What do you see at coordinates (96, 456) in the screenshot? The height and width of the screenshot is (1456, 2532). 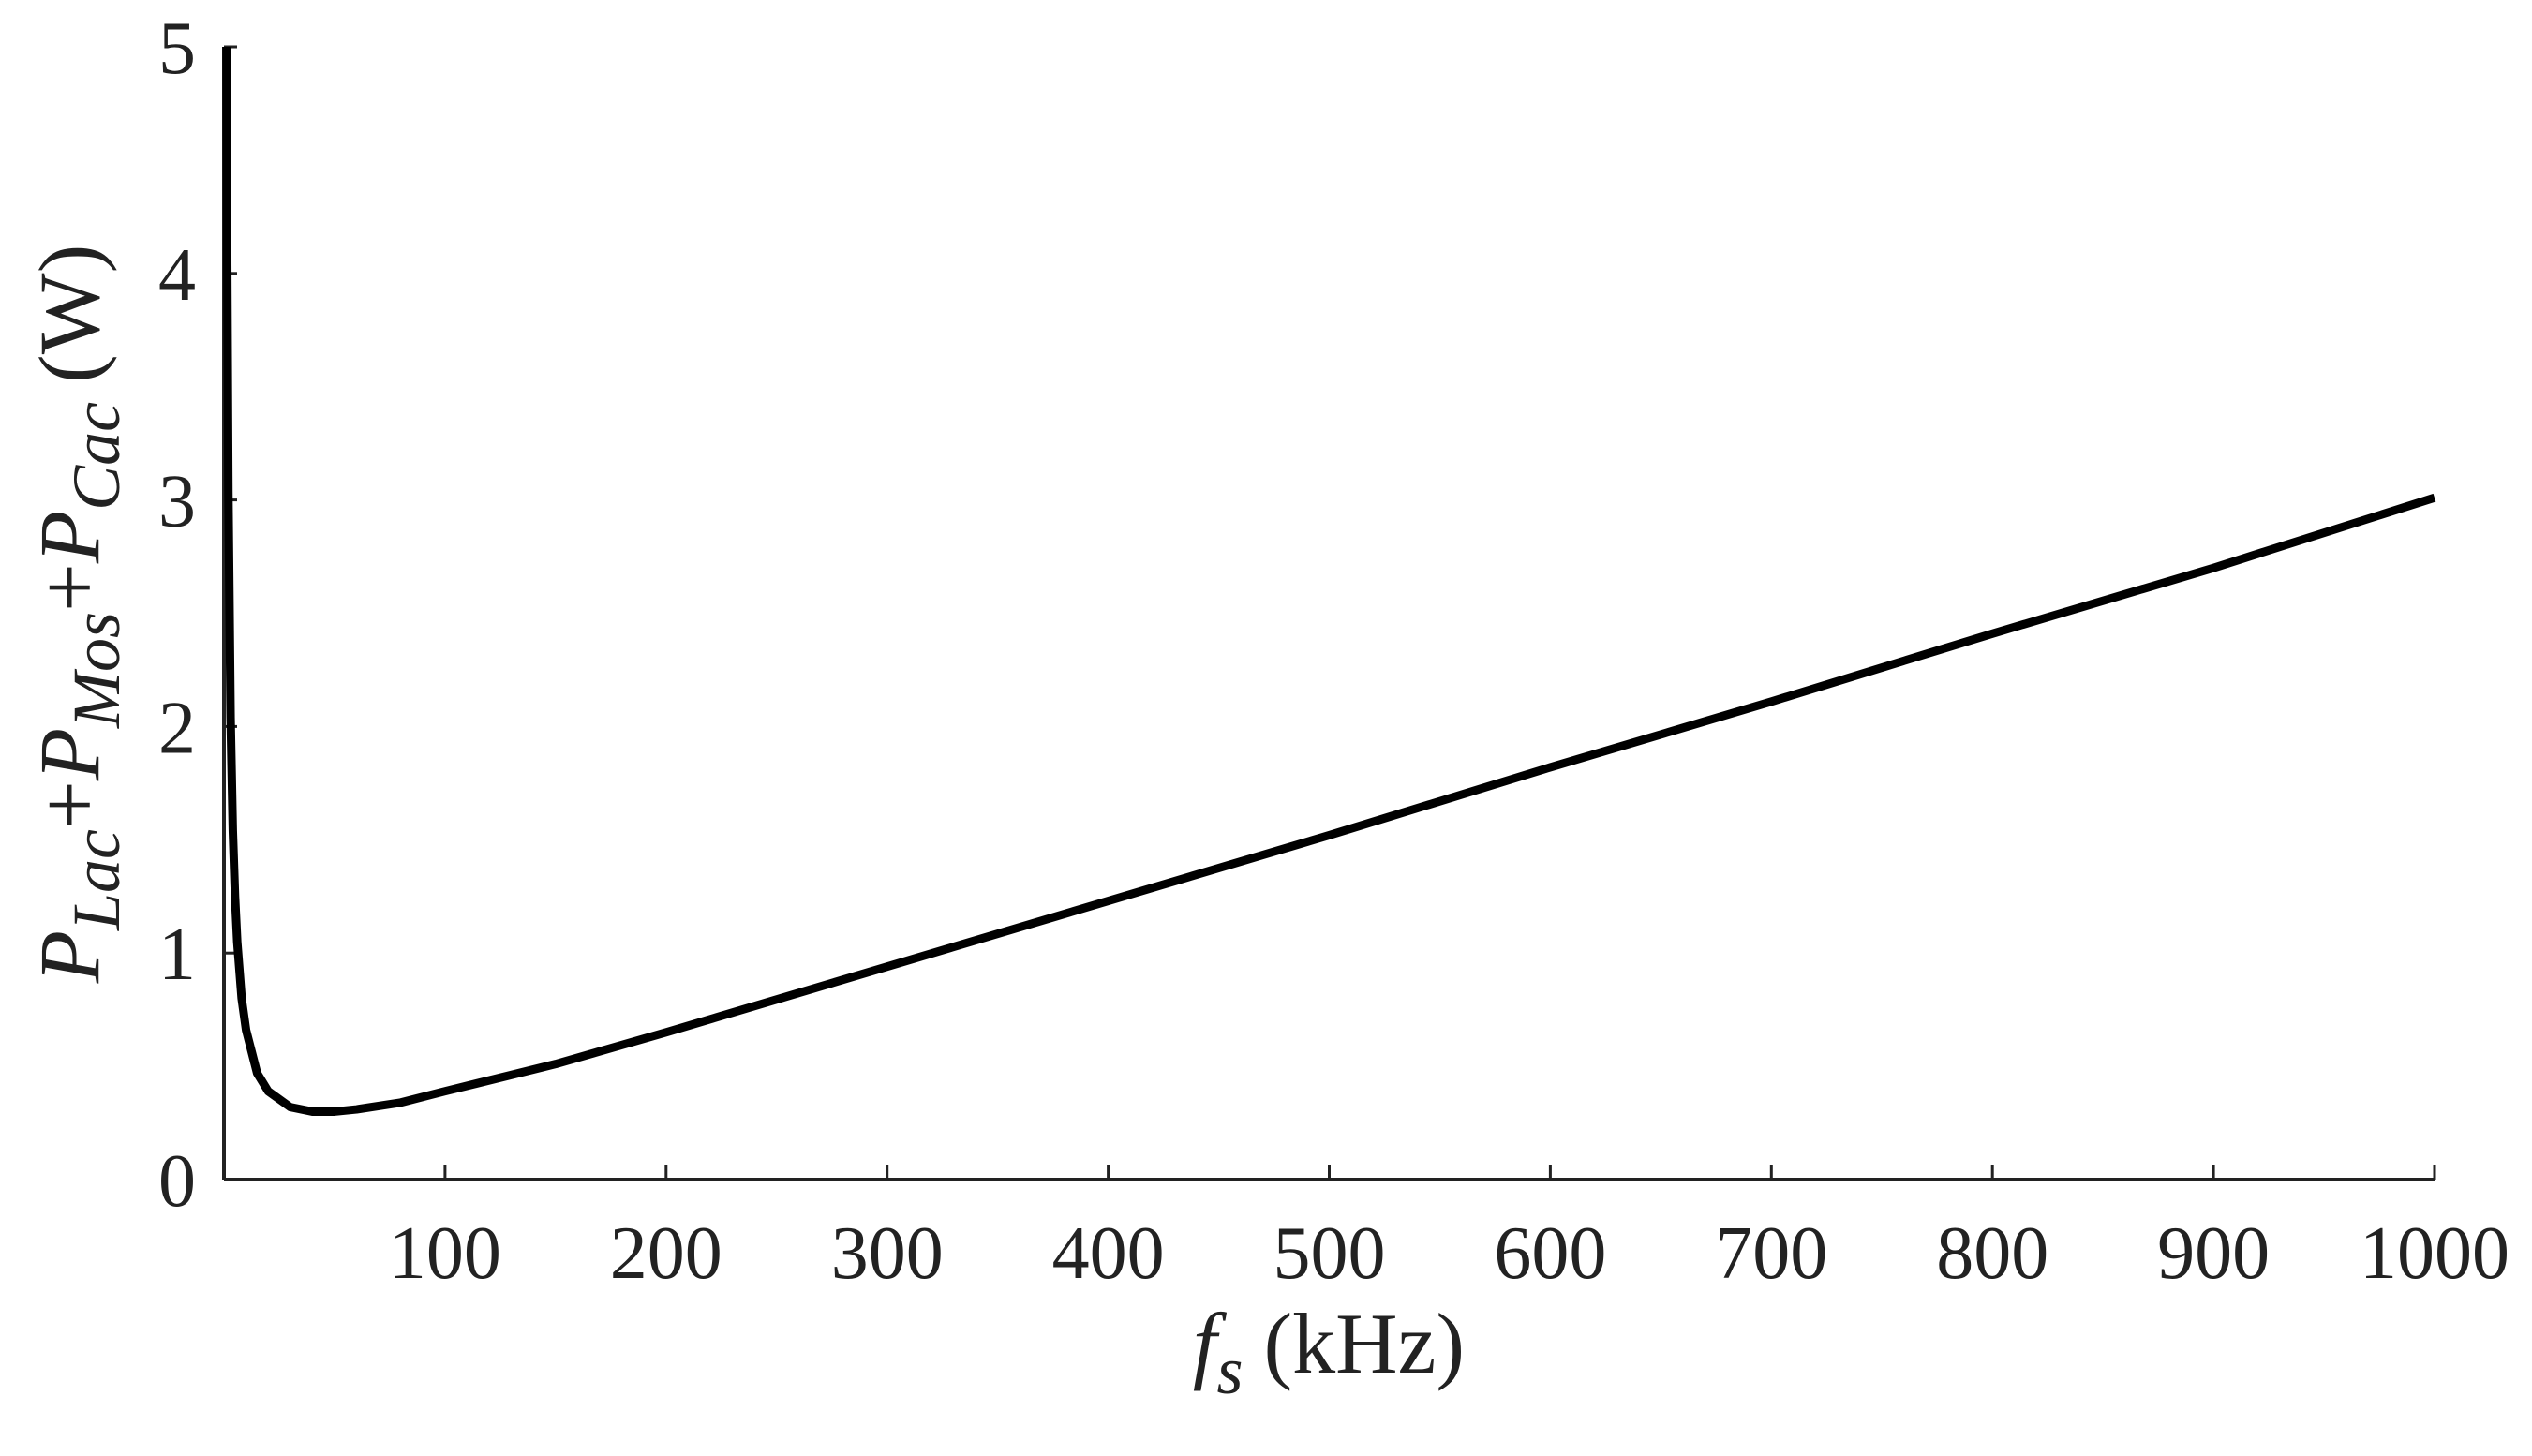 I see `y-label-part: Cac` at bounding box center [96, 456].